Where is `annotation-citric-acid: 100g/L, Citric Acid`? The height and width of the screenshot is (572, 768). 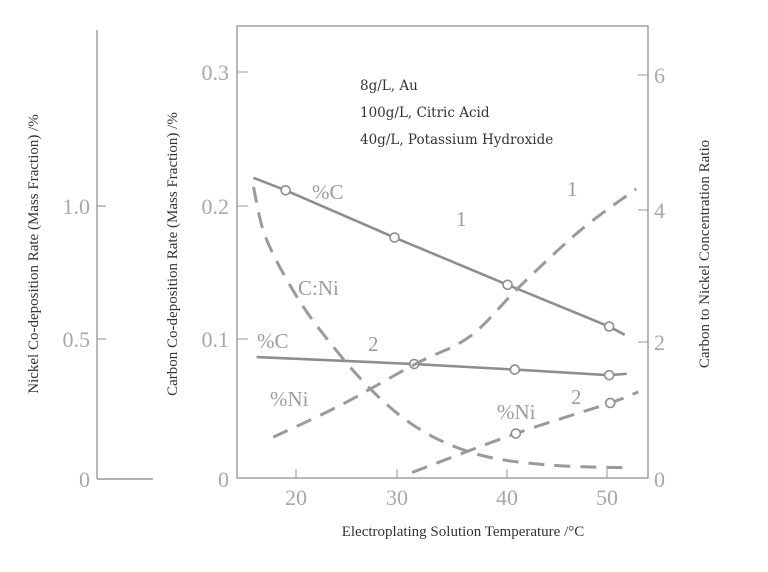
annotation-citric-acid: 100g/L, Citric Acid is located at coordinates (425, 113).